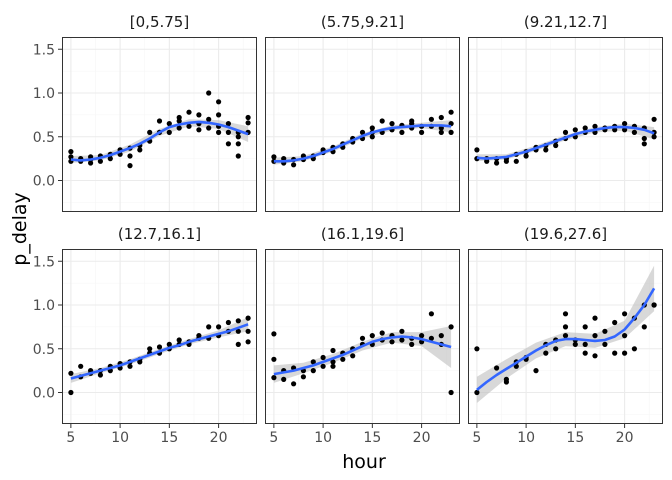  What do you see at coordinates (159, 22) in the screenshot?
I see `facet-strip-label: [0,5.75]` at bounding box center [159, 22].